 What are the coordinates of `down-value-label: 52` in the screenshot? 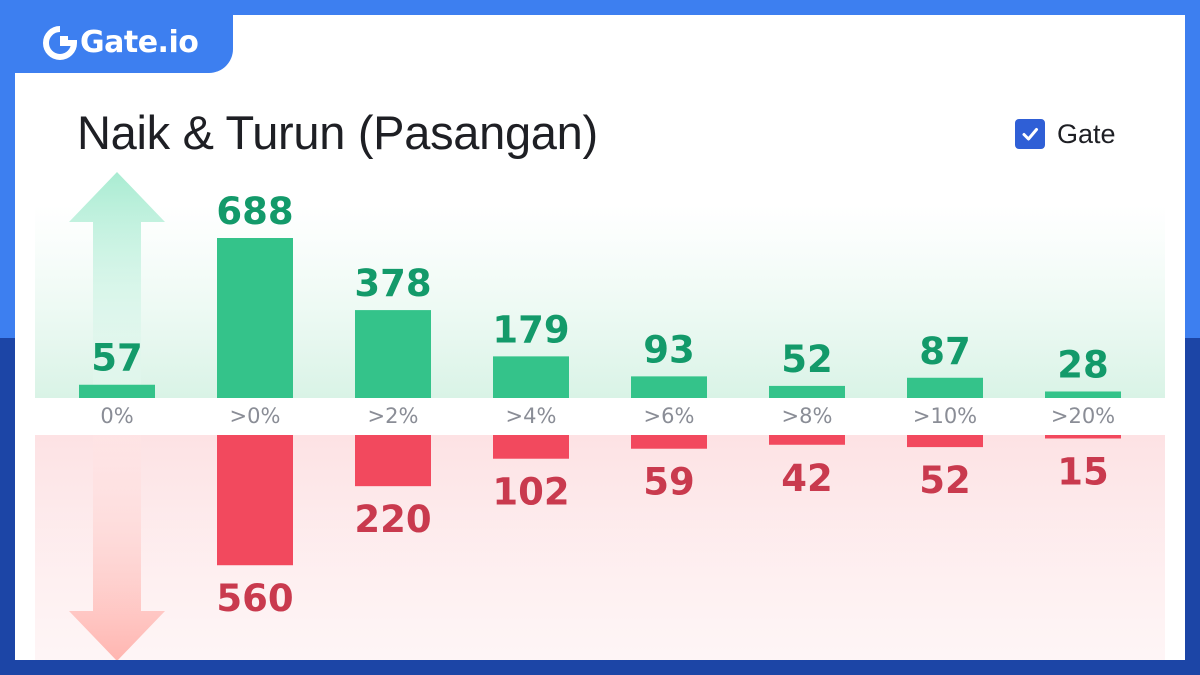 It's located at (945, 480).